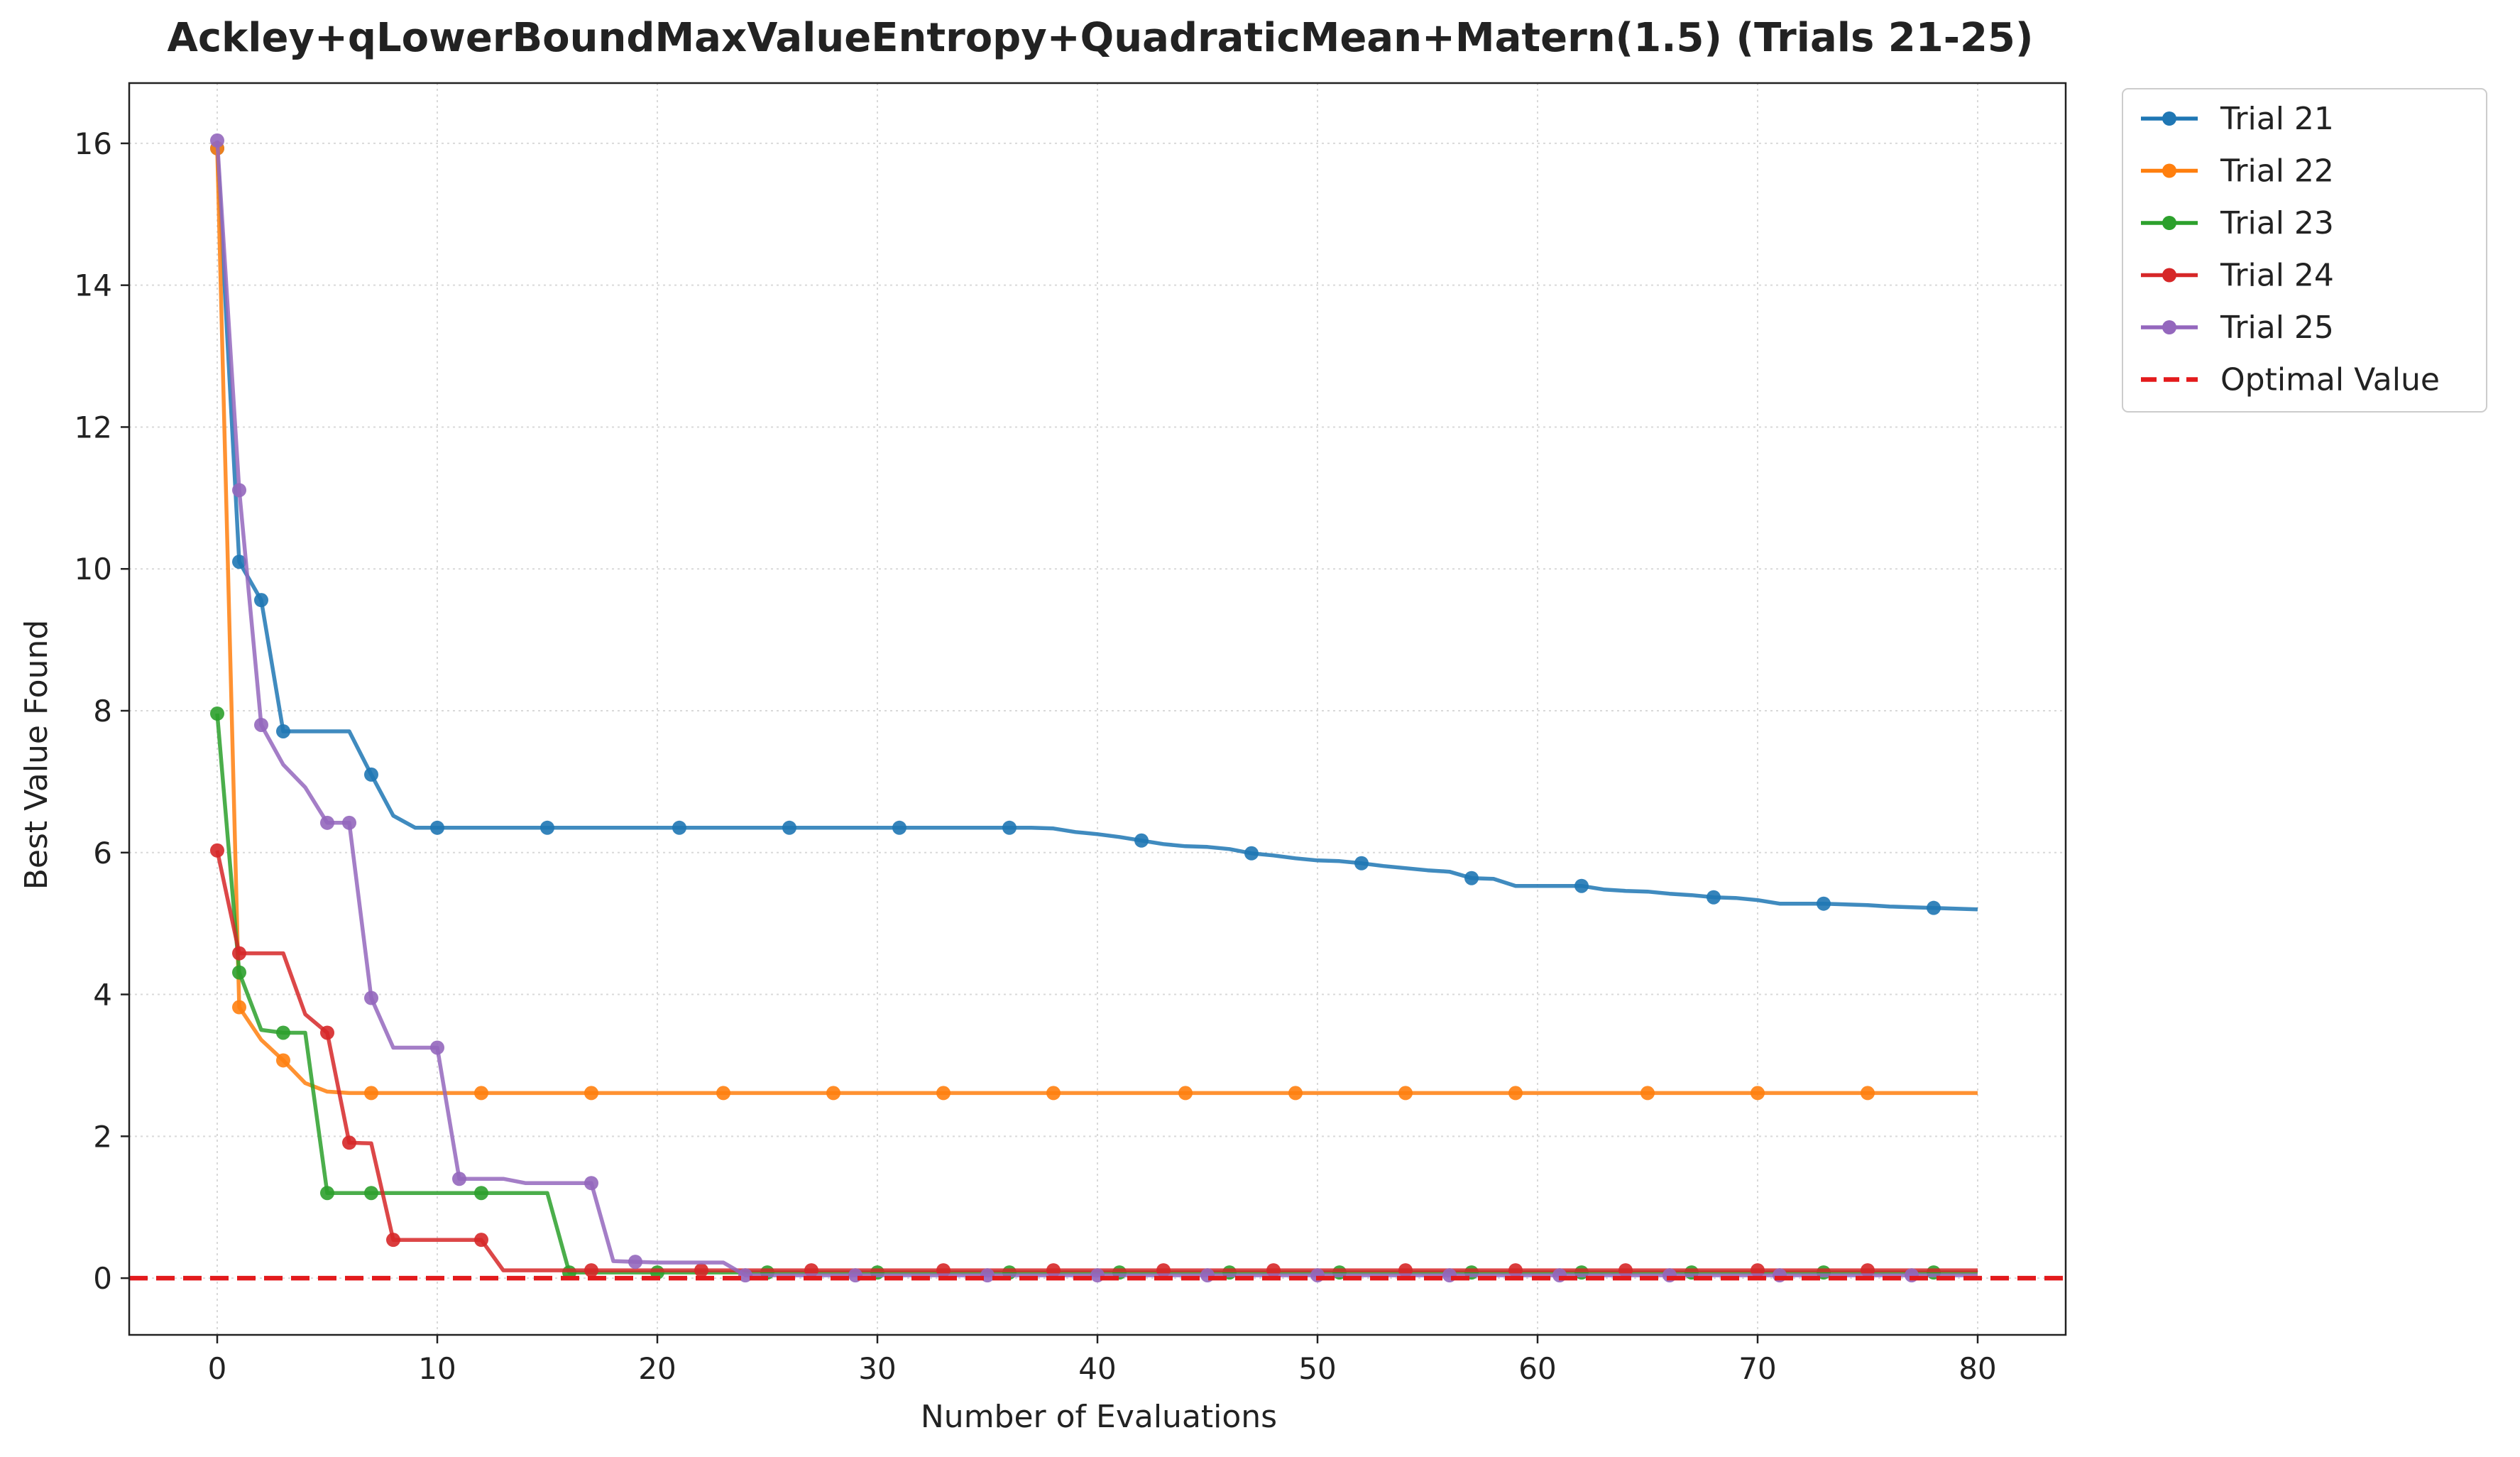 The height and width of the screenshot is (1457, 2520). What do you see at coordinates (37, 755) in the screenshot?
I see `y-axis-label: Best Value Found` at bounding box center [37, 755].